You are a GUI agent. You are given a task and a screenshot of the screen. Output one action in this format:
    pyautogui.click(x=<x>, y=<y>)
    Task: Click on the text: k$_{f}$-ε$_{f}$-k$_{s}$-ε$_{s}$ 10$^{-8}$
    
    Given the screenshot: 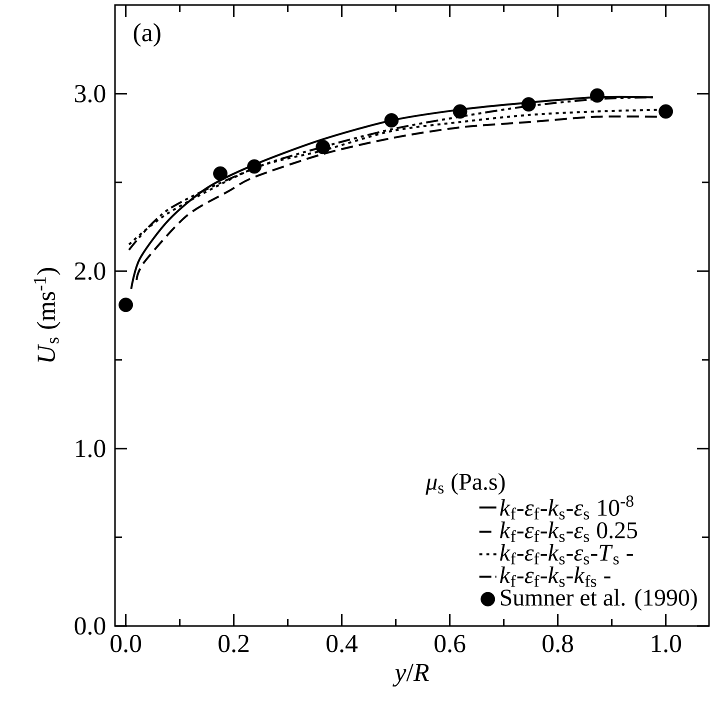 What is the action you would take?
    pyautogui.click(x=567, y=508)
    